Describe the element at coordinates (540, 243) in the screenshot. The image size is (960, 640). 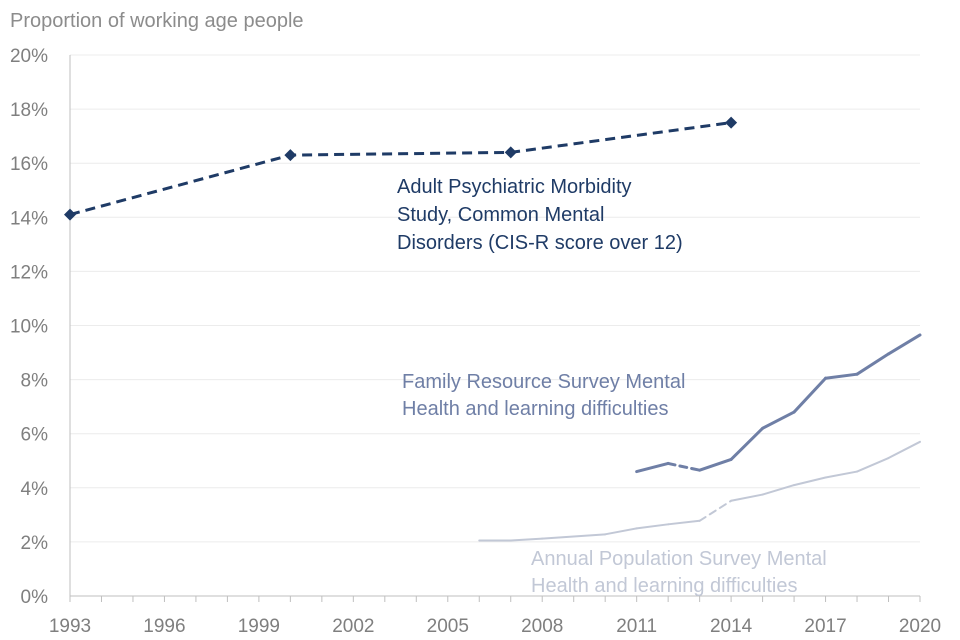
I see `annotation-line: Disorders (CIS-R score over 12)` at that location.